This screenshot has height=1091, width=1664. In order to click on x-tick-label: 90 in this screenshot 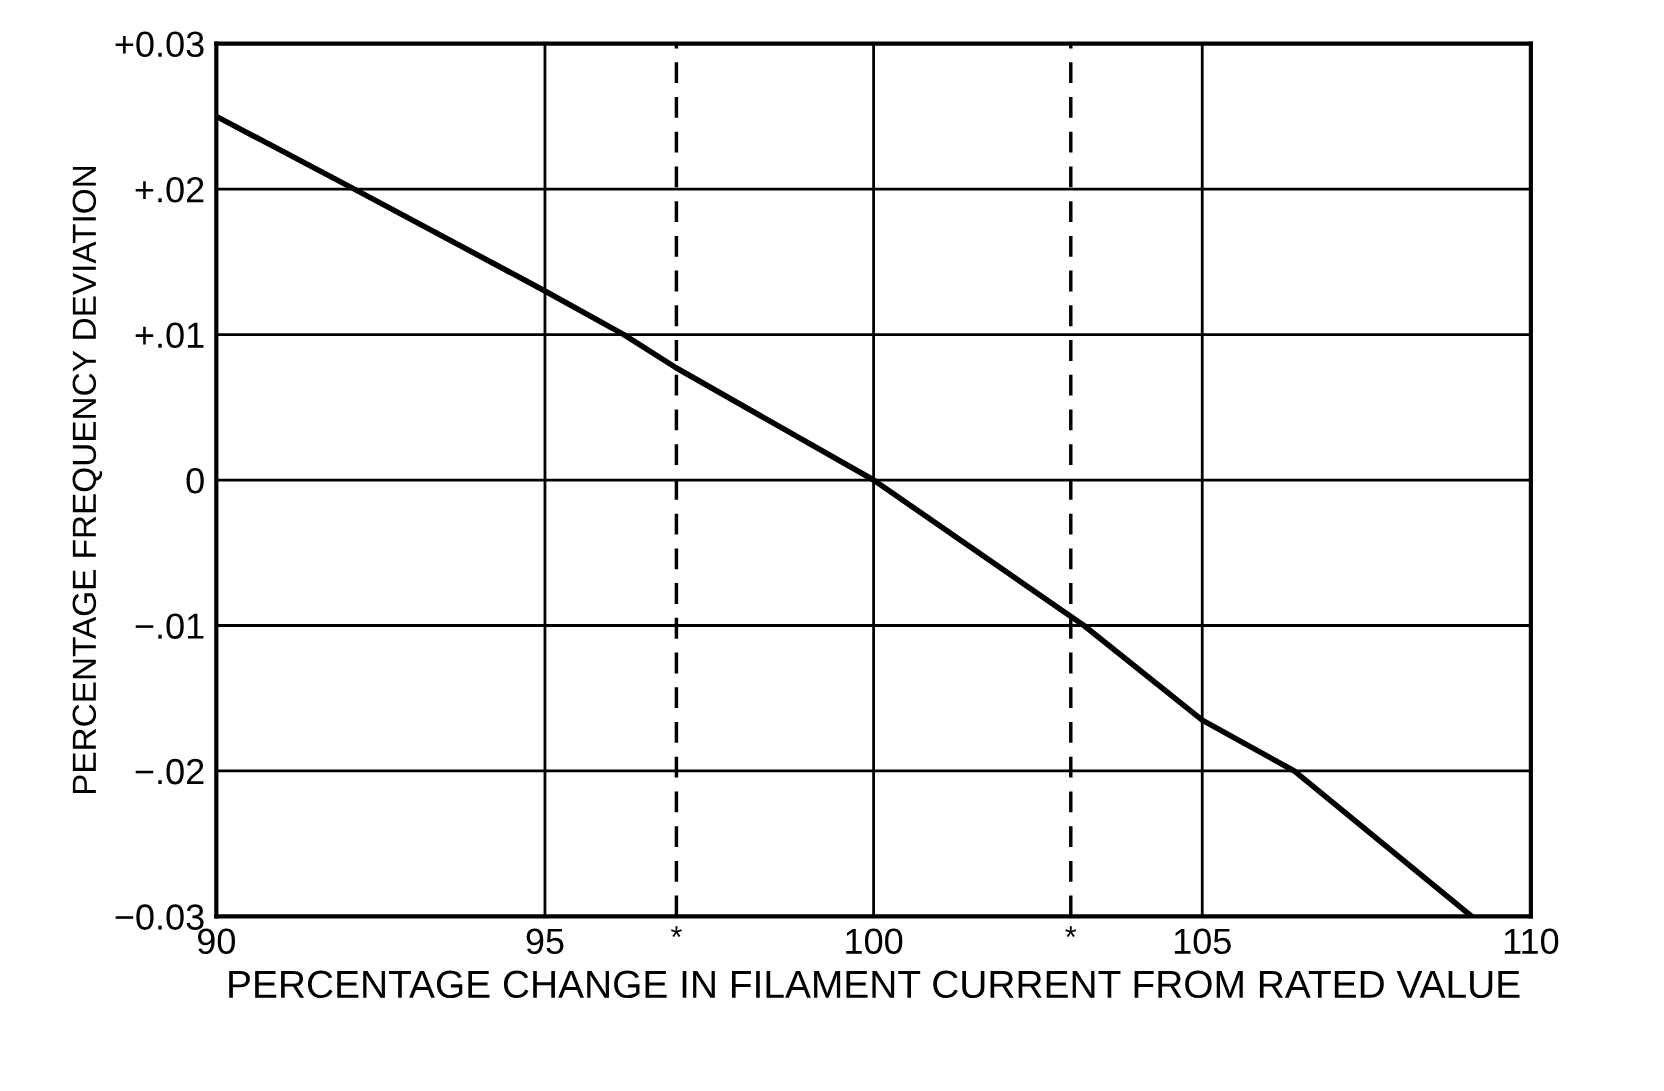, I will do `click(216, 941)`.